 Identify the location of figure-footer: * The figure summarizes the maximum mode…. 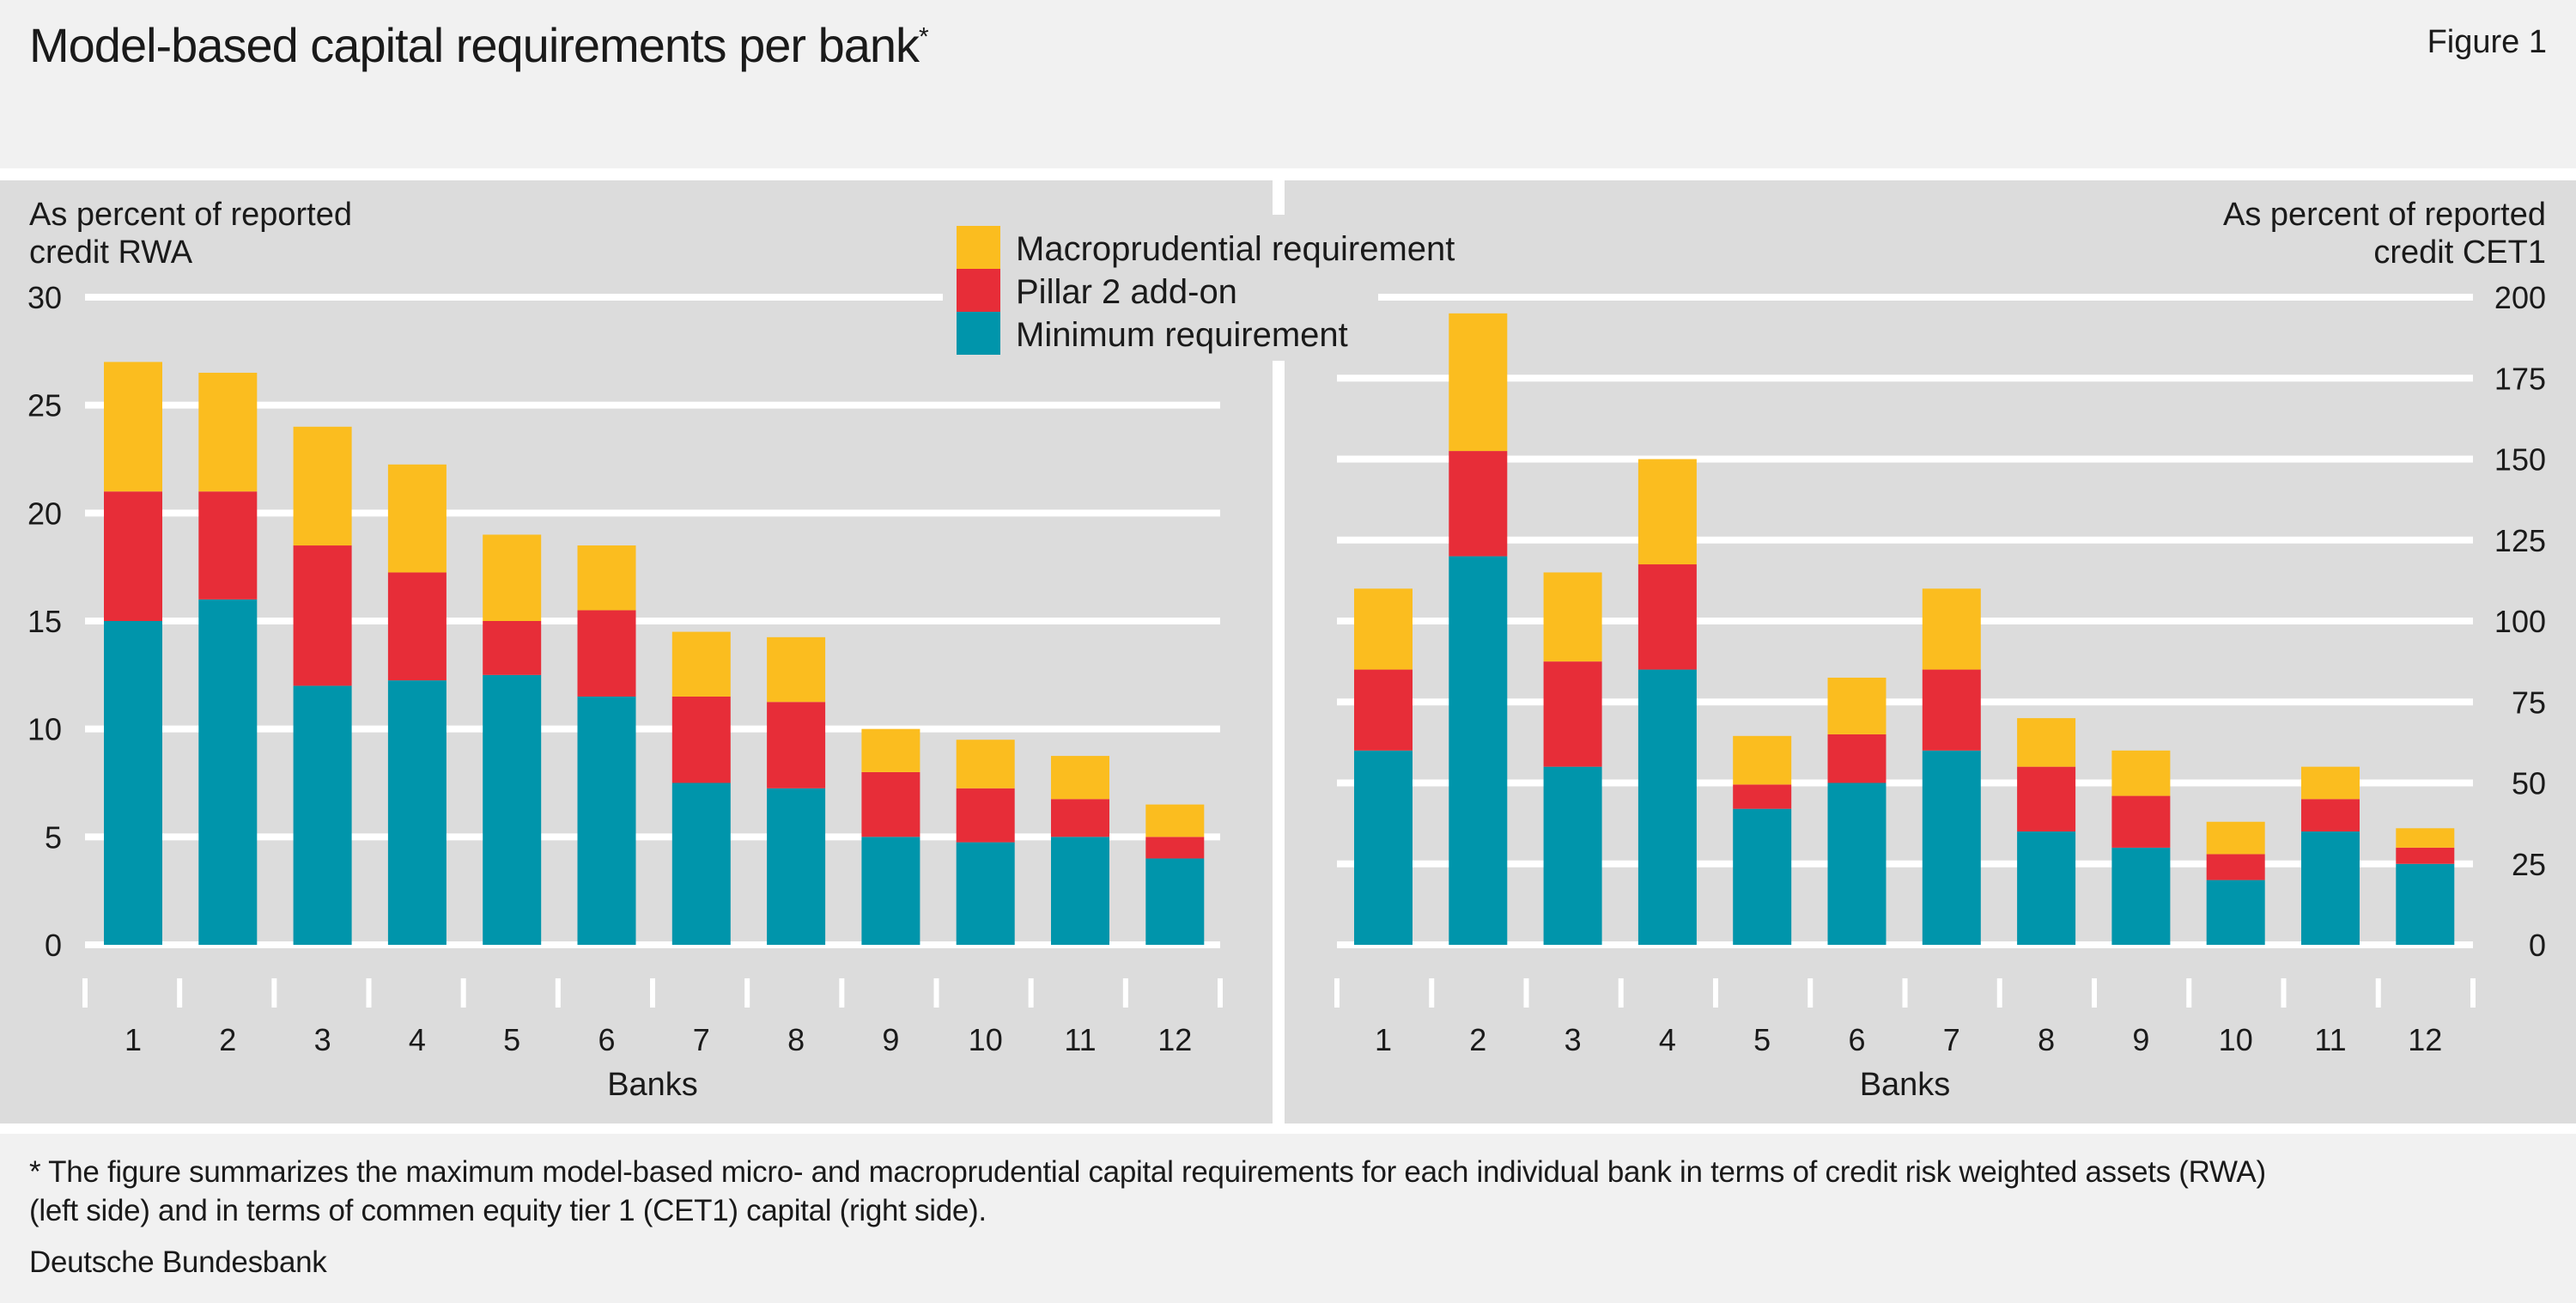
(1288, 1218).